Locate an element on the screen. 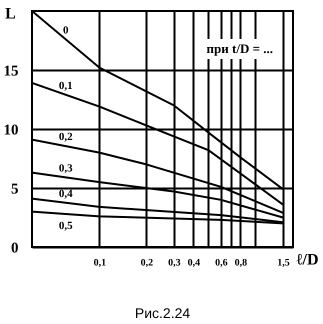 Image resolution: width=323 pixels, height=324 pixels. x-tick-label: 0,1 is located at coordinates (100, 263).